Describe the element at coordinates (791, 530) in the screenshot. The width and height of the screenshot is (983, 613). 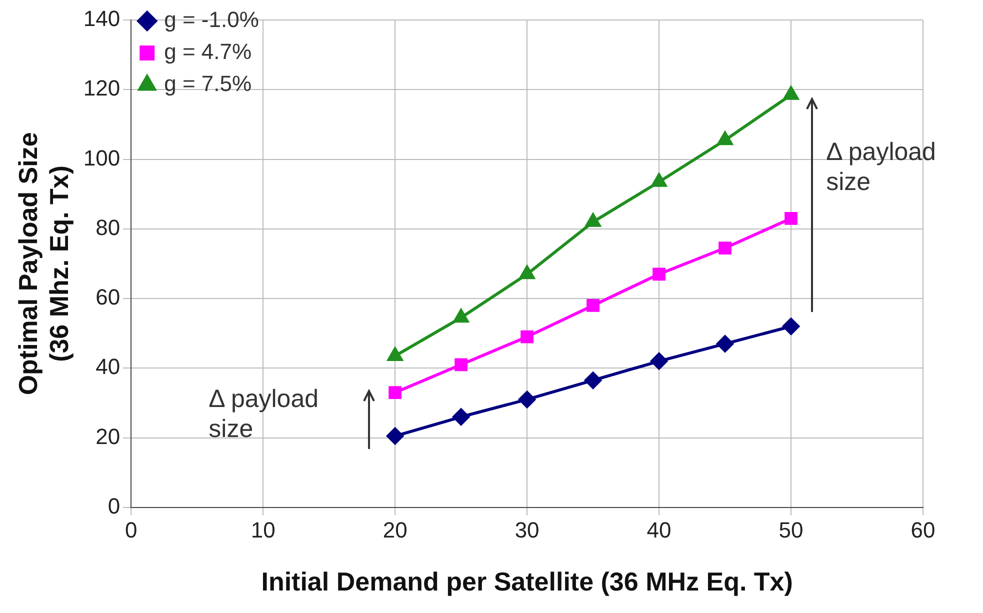
I see `x-tick-label: 50` at that location.